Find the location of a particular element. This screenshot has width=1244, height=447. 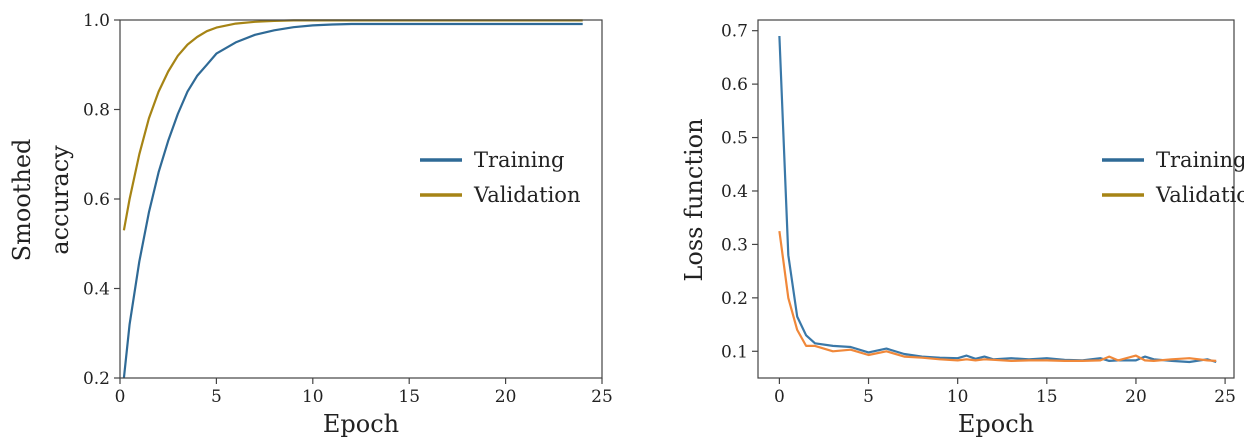

acc-y-tick-label: 1.0 is located at coordinates (96, 21).